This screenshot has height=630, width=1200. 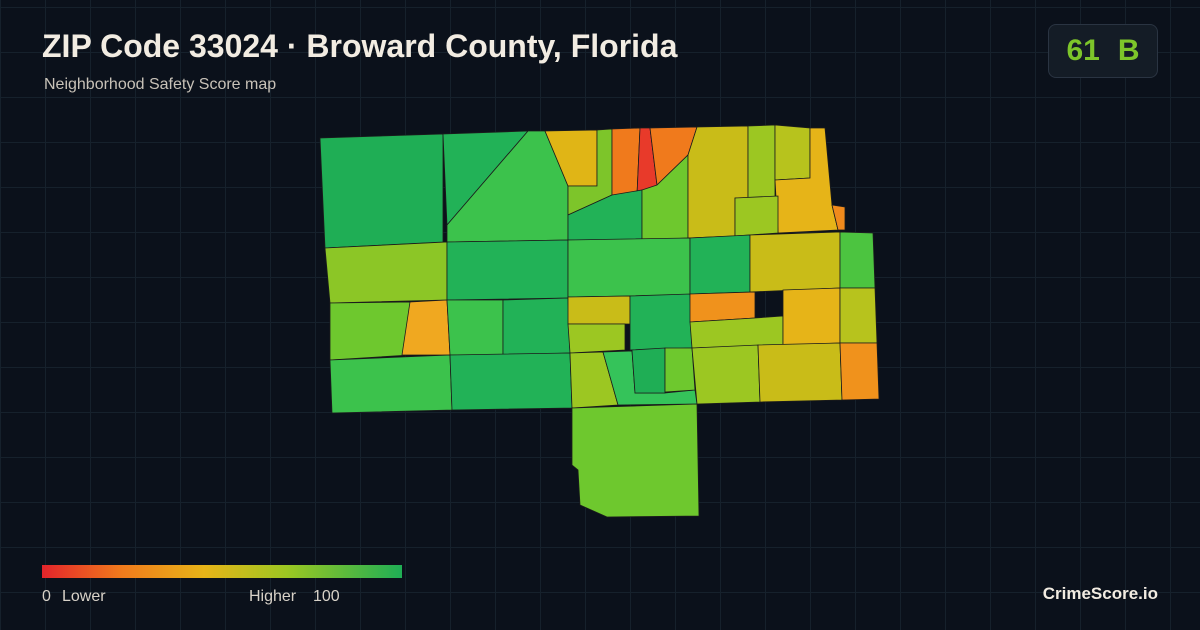 I want to click on score-grade: B, so click(x=1128, y=50).